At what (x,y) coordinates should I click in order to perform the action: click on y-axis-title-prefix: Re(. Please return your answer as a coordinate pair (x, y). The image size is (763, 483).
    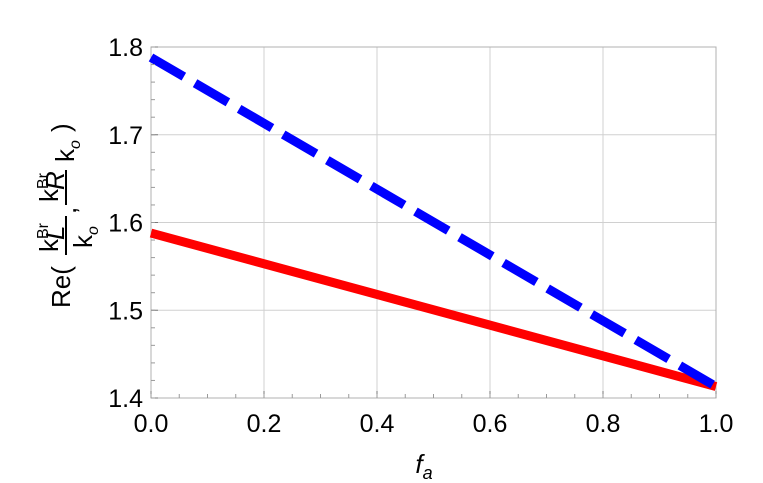
    Looking at the image, I should click on (61, 287).